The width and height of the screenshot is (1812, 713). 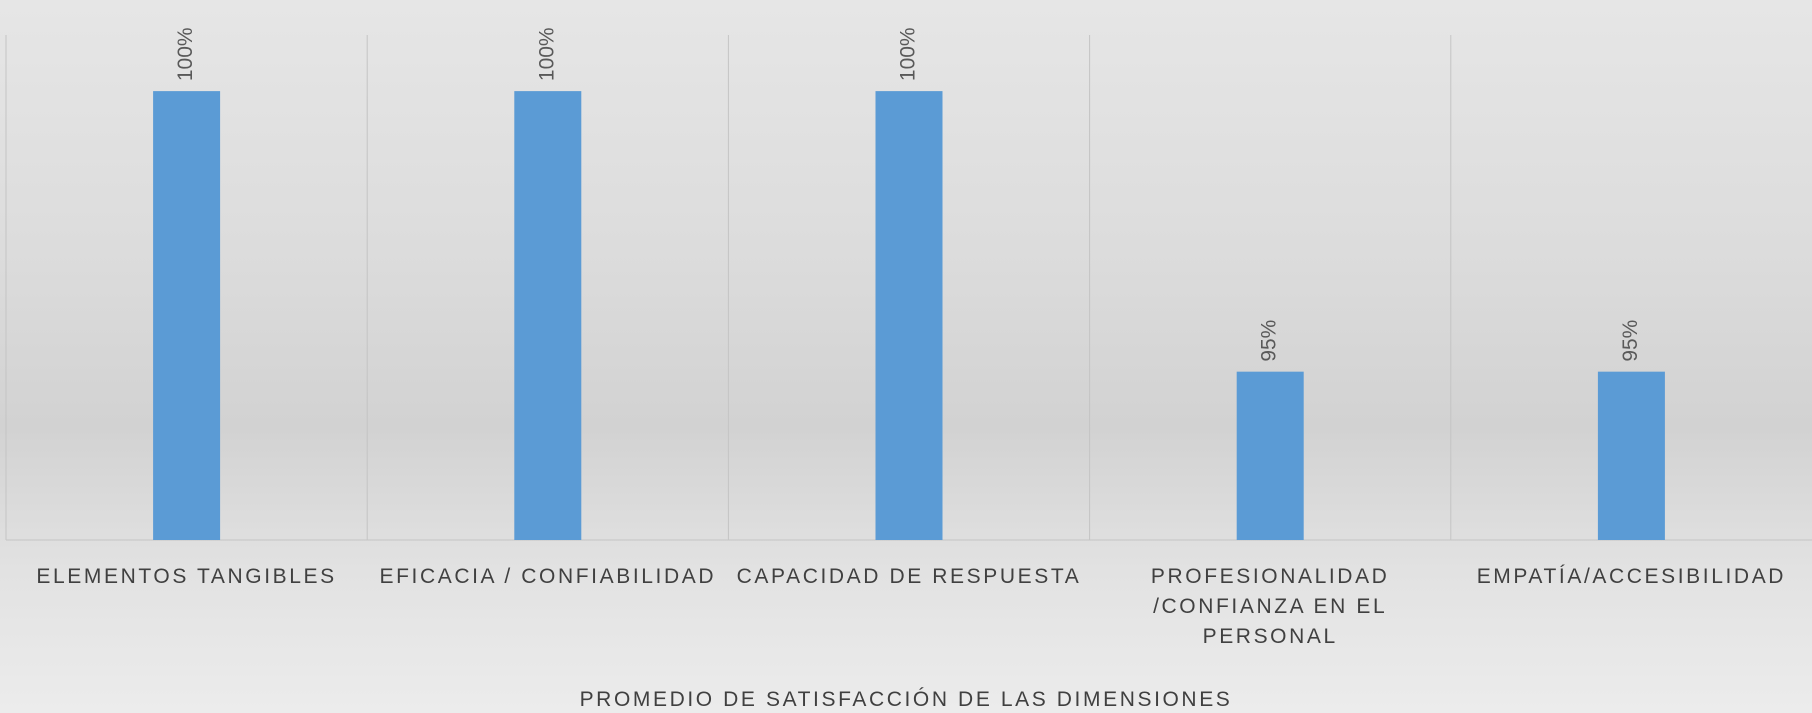 I want to click on x-tick-label: EFICACIA / CONFIABILIDAD, so click(x=548, y=576).